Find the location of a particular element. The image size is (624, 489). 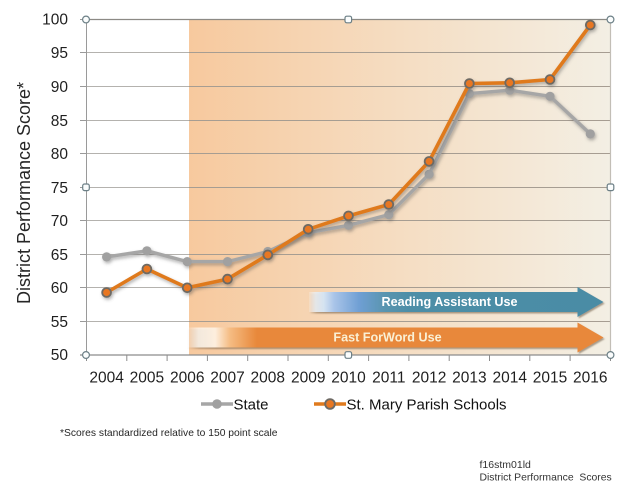

svg-text: District Performance Scores is located at coordinates (546, 478).